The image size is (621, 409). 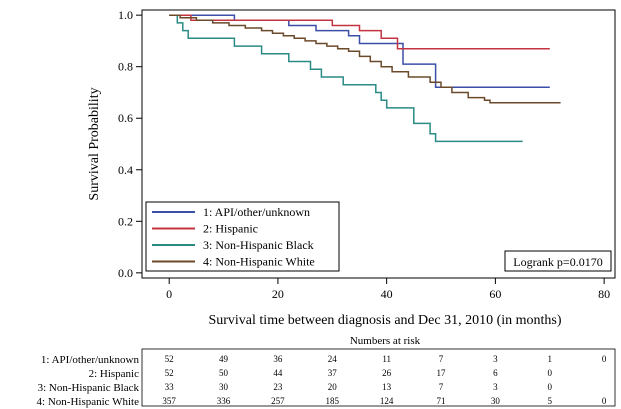 I want to click on x-tick-label: 20, so click(x=278, y=294).